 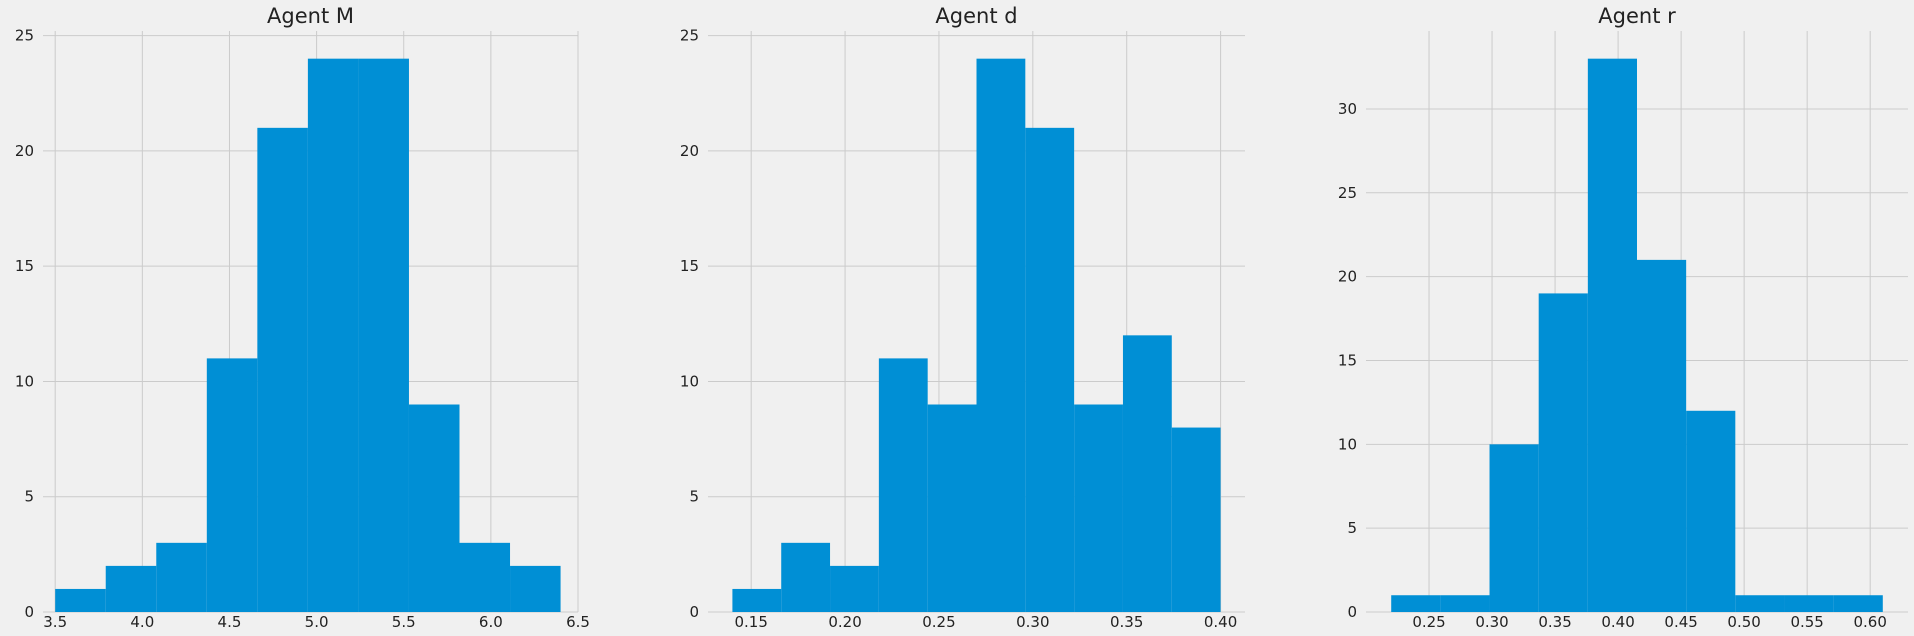 I want to click on x-tick-label: 0.60, so click(x=1869, y=622).